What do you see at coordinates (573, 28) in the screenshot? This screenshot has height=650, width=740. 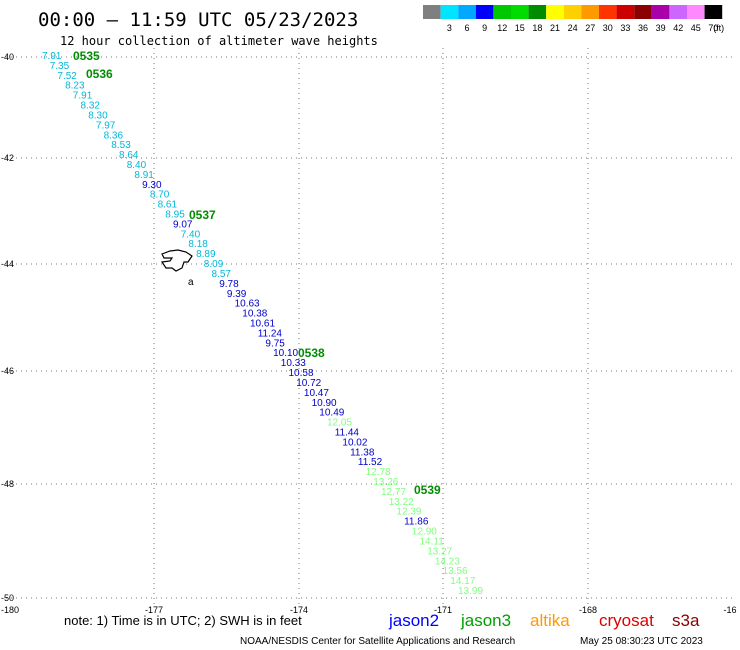 I see `legend-label: 24` at bounding box center [573, 28].